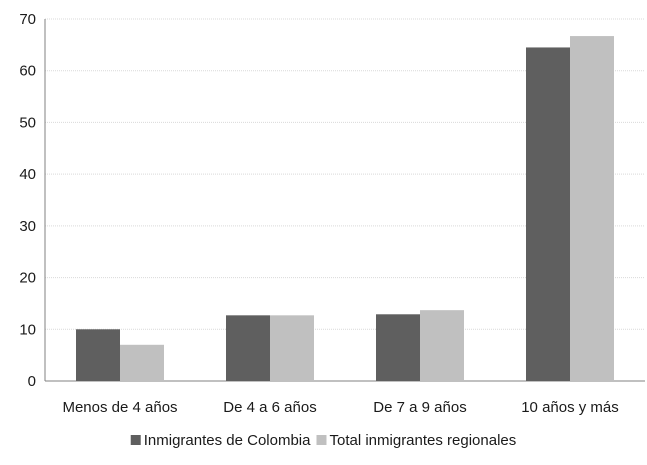 Image resolution: width=647 pixels, height=465 pixels. What do you see at coordinates (570, 407) in the screenshot?
I see `x-category-label: 10 años y más` at bounding box center [570, 407].